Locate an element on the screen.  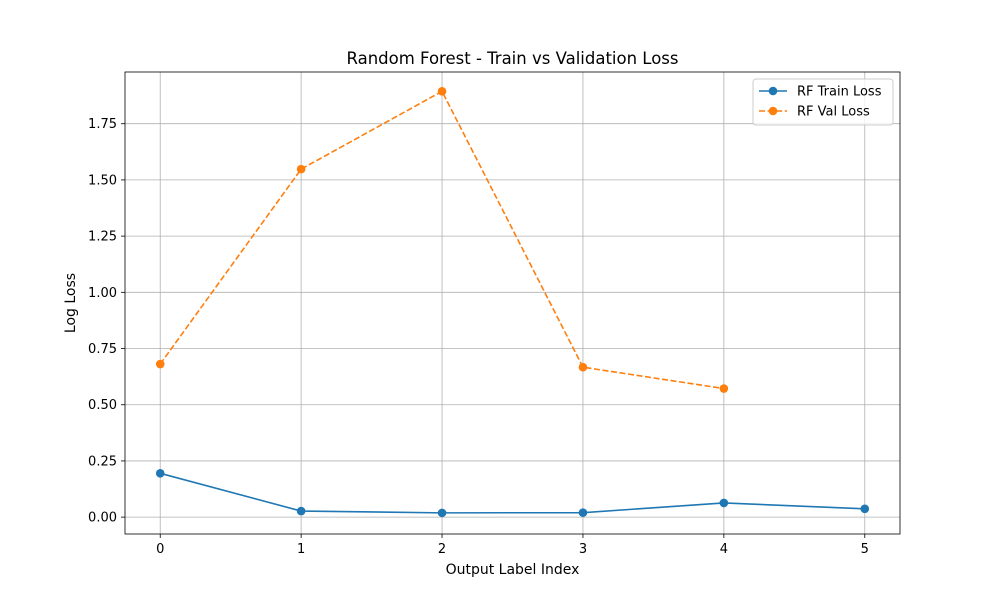
legend-box is located at coordinates (823, 102).